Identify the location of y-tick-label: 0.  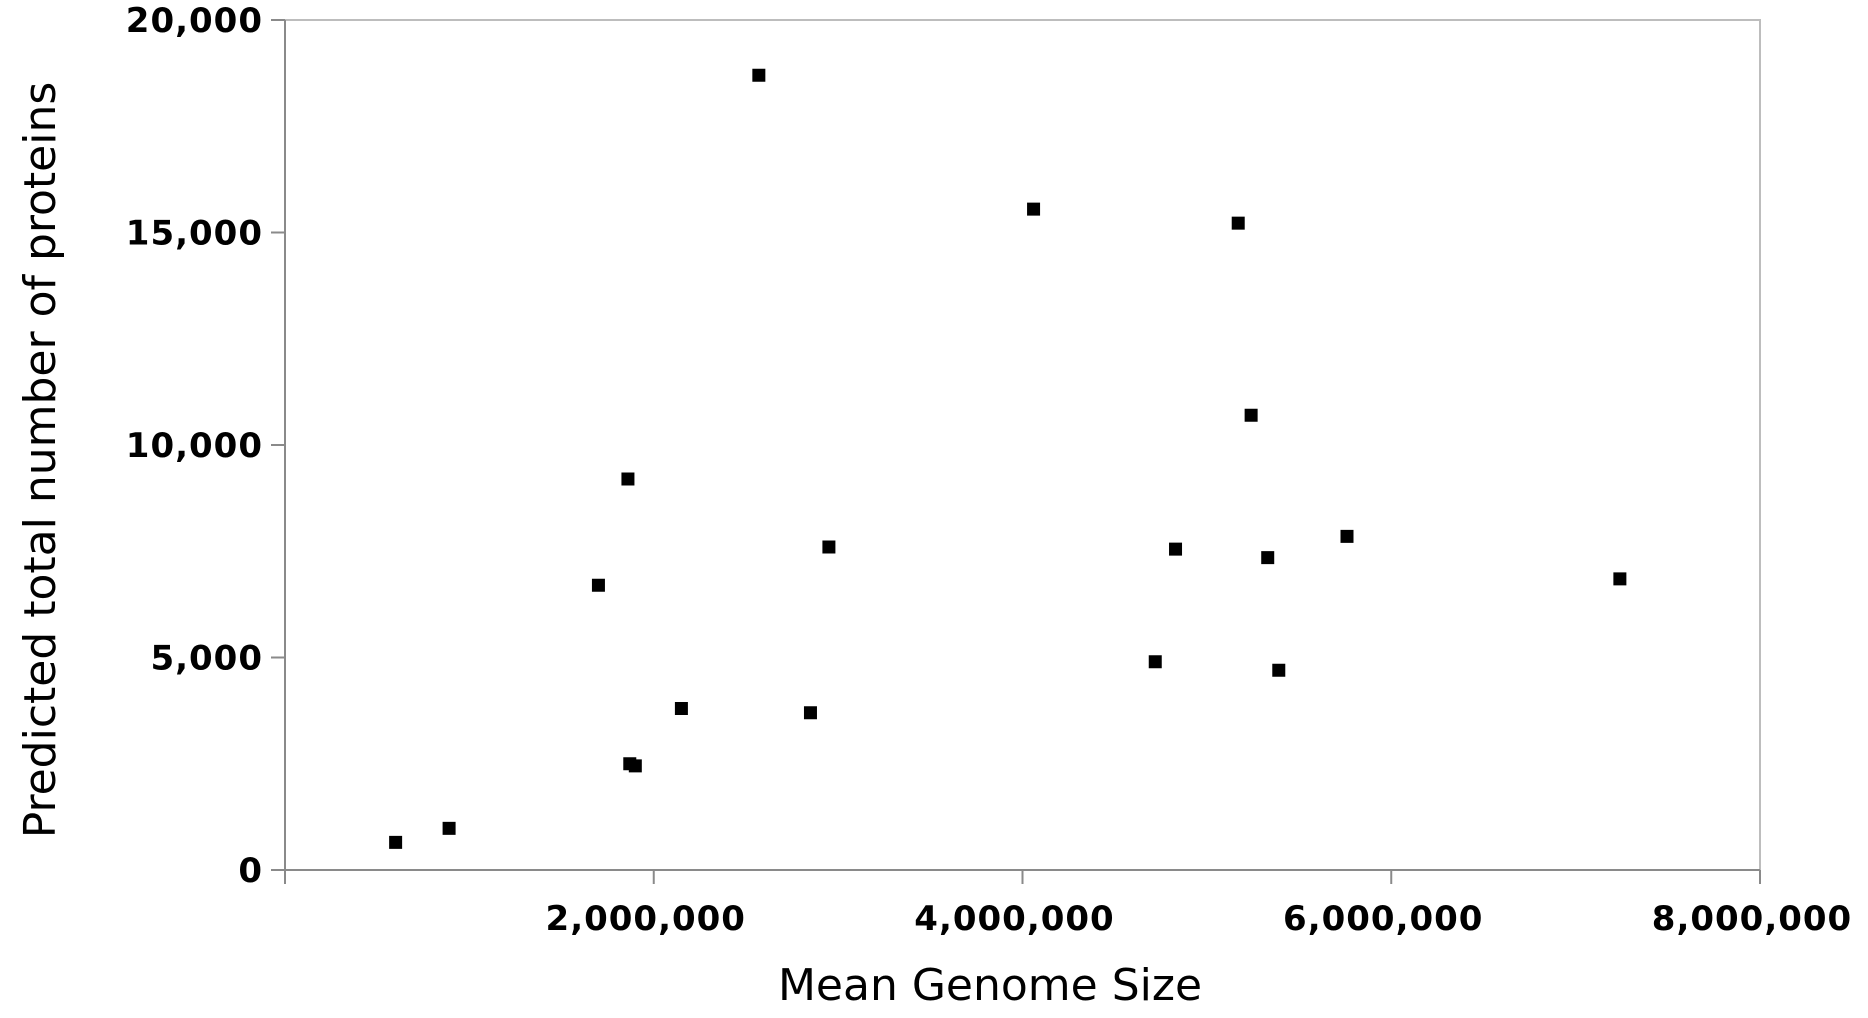
(250, 871).